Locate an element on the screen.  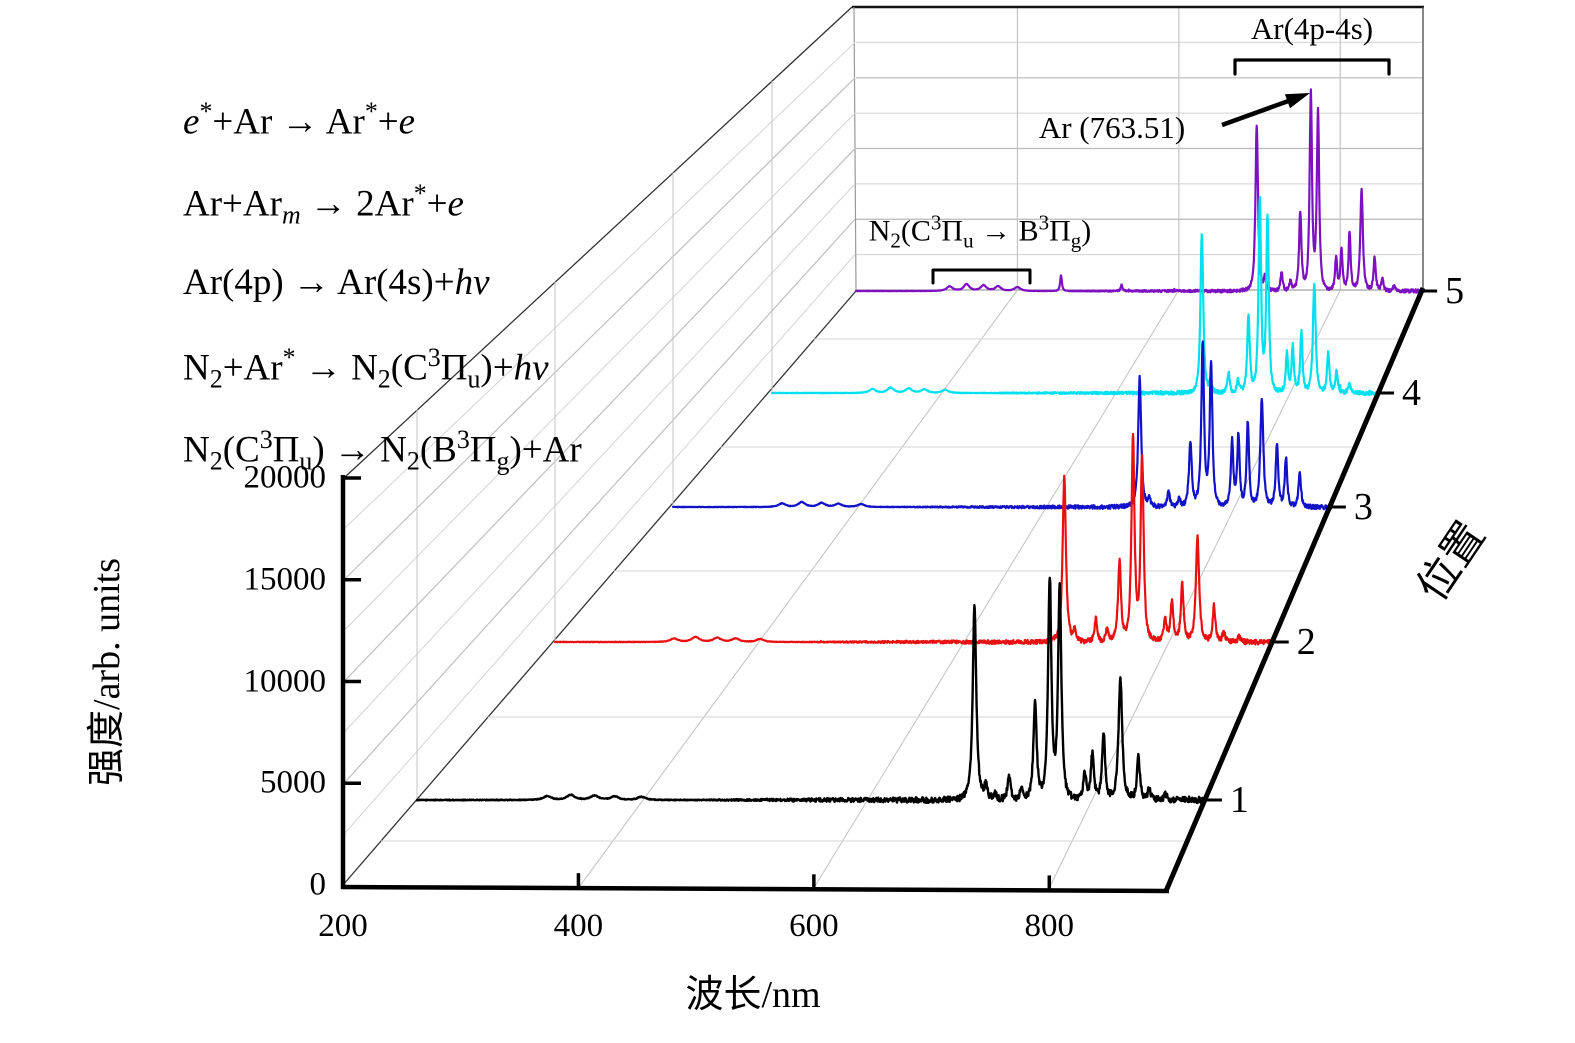
wavelength-axis-label: 波长/nm is located at coordinates (753, 995).